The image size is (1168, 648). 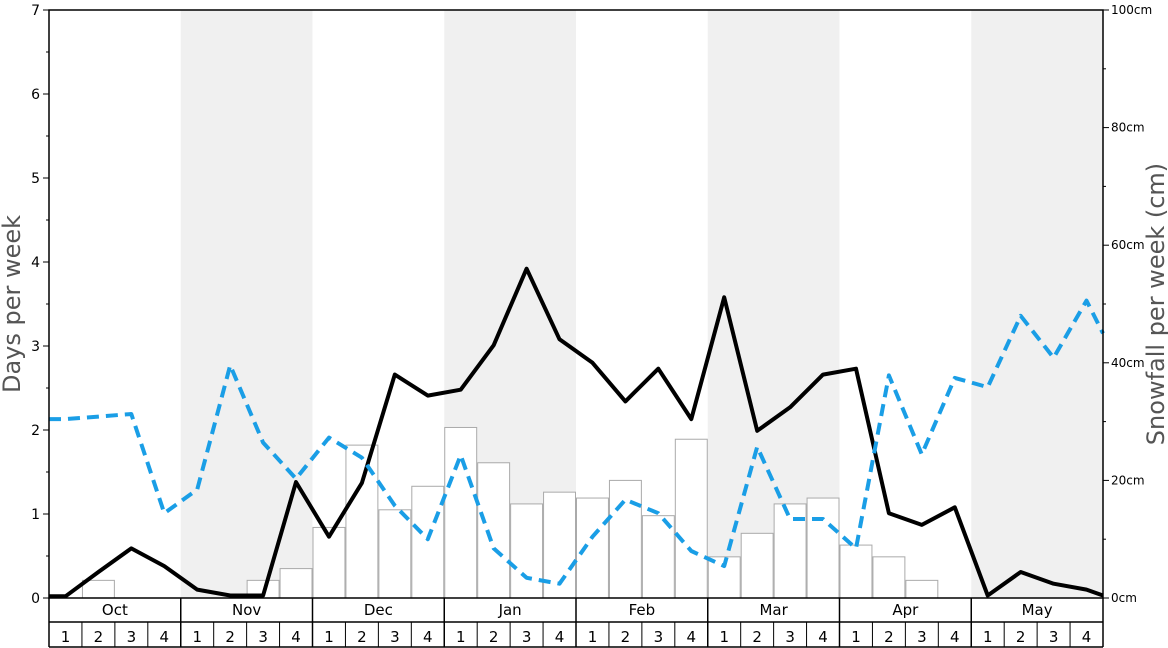 I want to click on y-axis-right-title: Snowfall per week (cm), so click(x=1155, y=304).